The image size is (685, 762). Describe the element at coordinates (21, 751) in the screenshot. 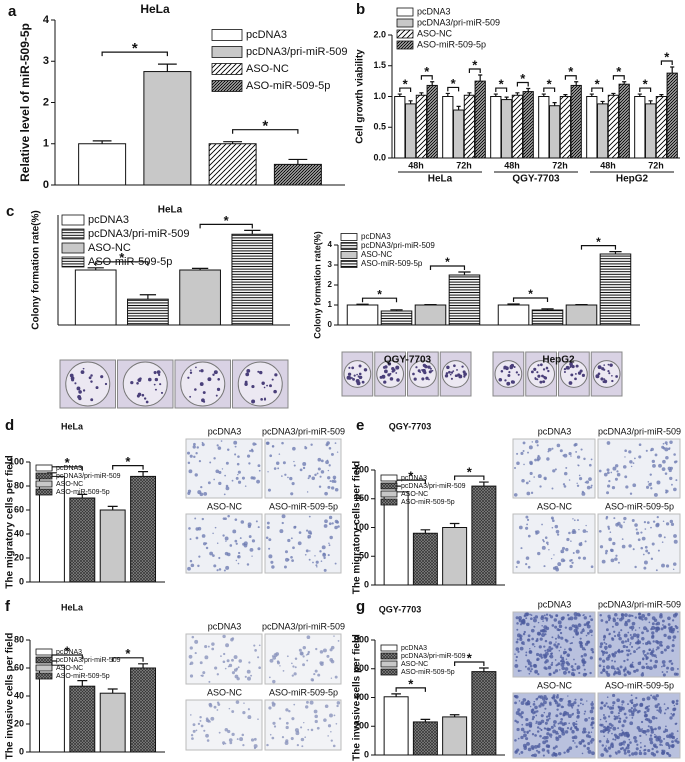

I see `y-tick-label: 0` at that location.